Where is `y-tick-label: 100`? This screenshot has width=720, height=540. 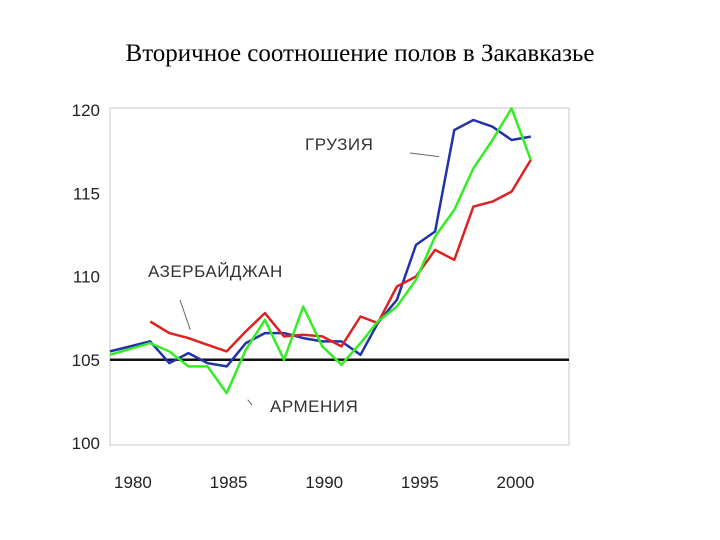
y-tick-label: 100 is located at coordinates (86, 443).